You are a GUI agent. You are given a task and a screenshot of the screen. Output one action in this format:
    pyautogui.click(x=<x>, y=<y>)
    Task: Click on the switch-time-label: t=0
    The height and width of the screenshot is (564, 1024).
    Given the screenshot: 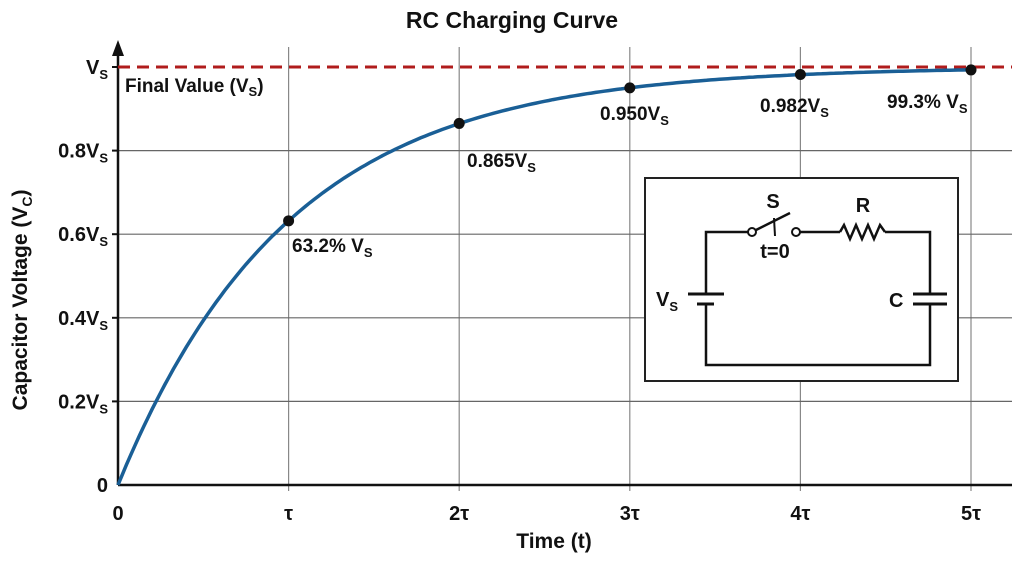 What is the action you would take?
    pyautogui.click(x=774, y=252)
    